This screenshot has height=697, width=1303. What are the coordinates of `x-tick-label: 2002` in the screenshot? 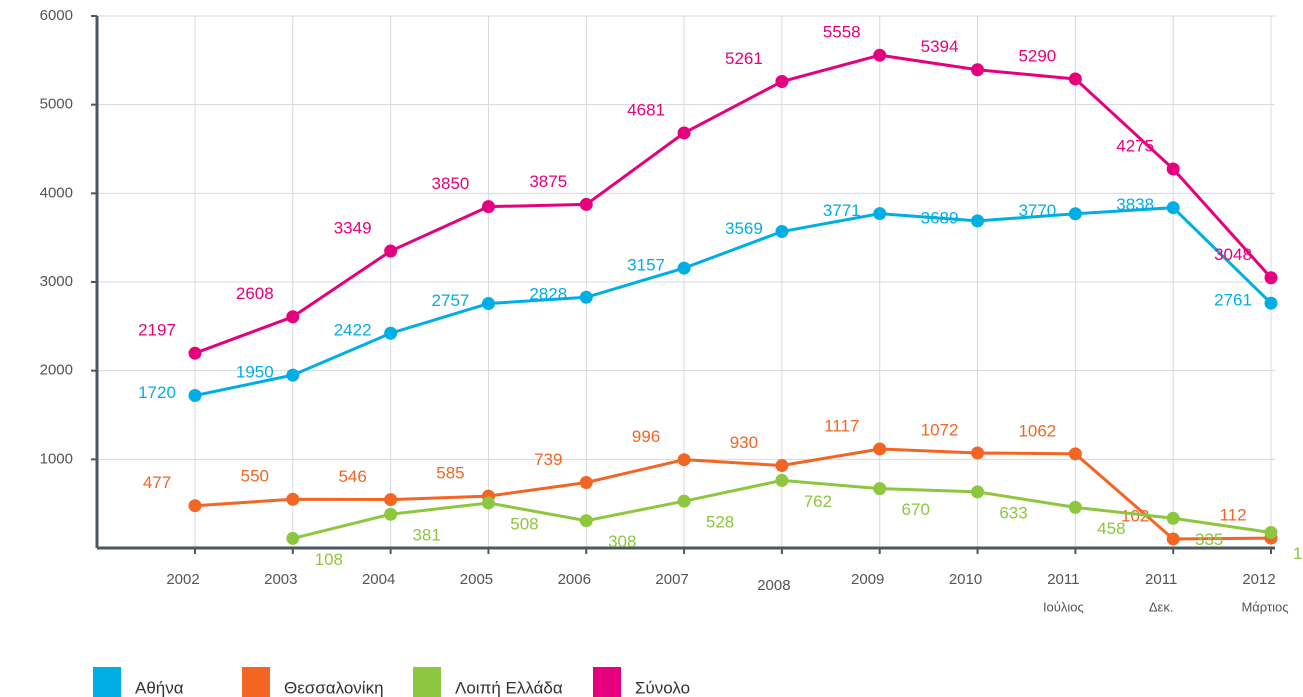 It's located at (182, 579).